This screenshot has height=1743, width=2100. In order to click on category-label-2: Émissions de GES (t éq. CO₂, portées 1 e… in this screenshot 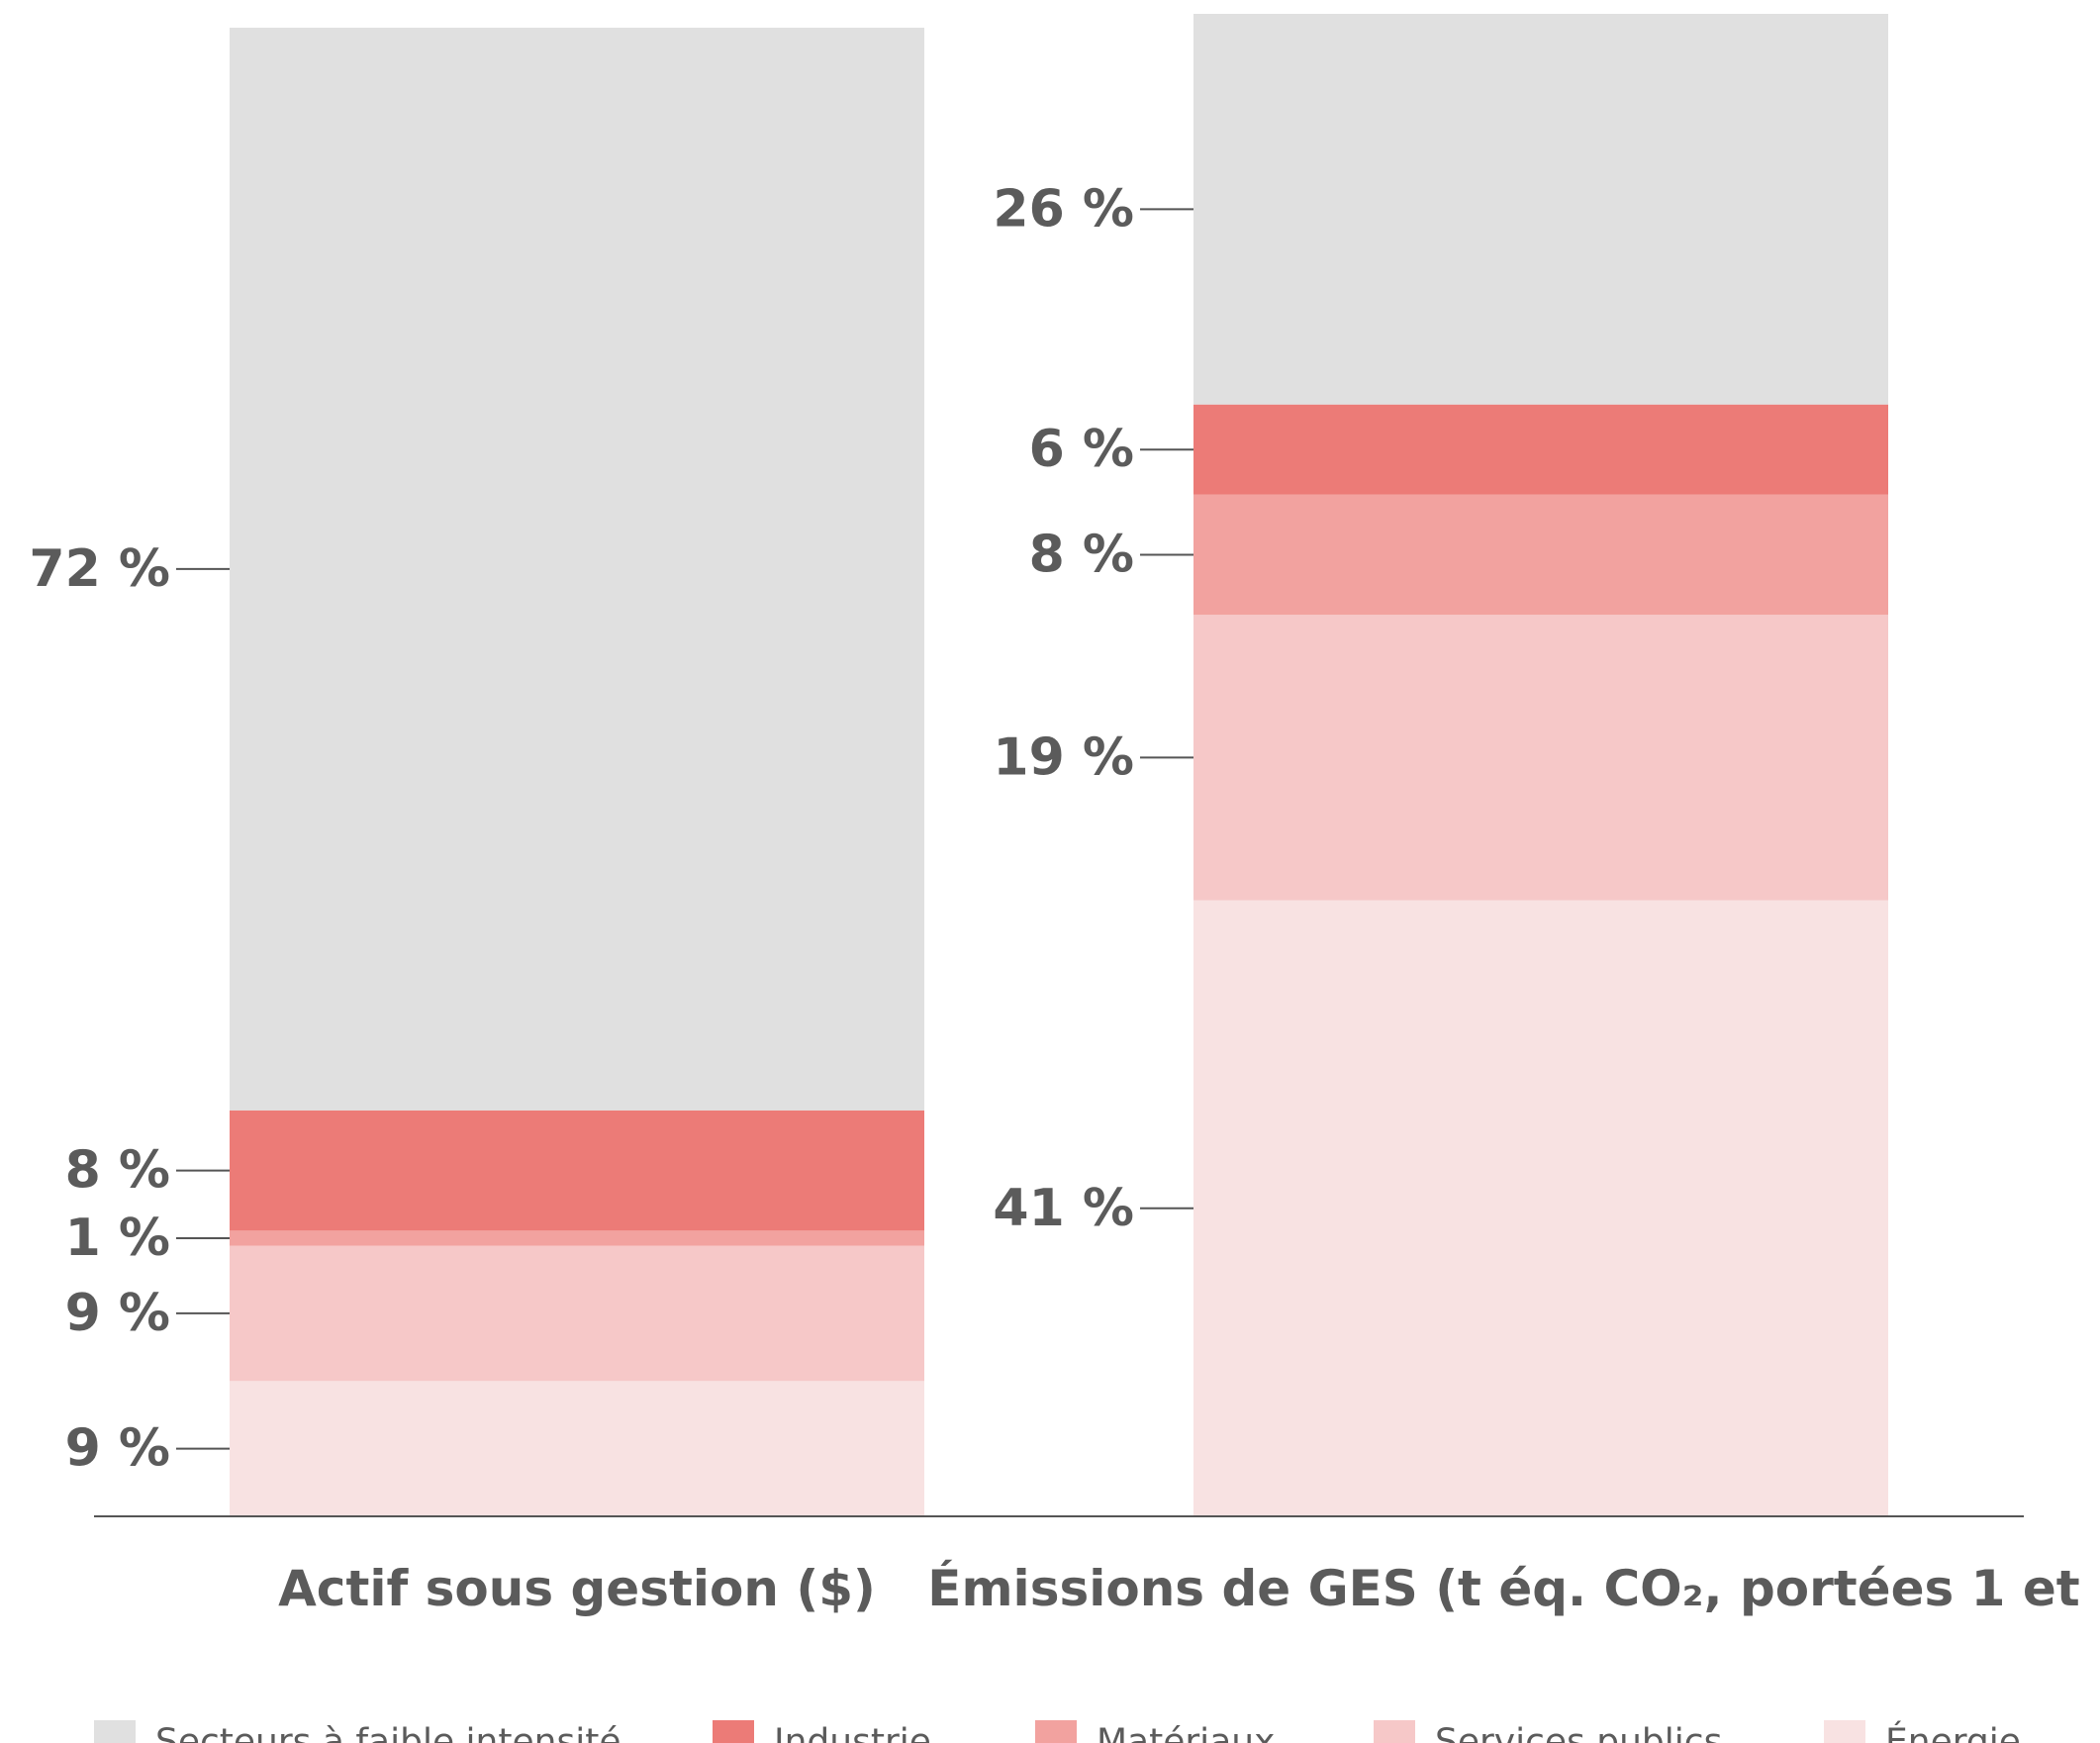, I will do `click(1513, 1588)`.